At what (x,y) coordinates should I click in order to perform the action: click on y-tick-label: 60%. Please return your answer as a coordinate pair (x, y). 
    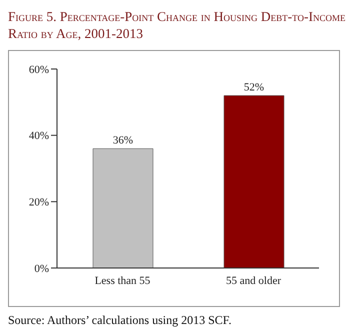
    Looking at the image, I should click on (38, 70).